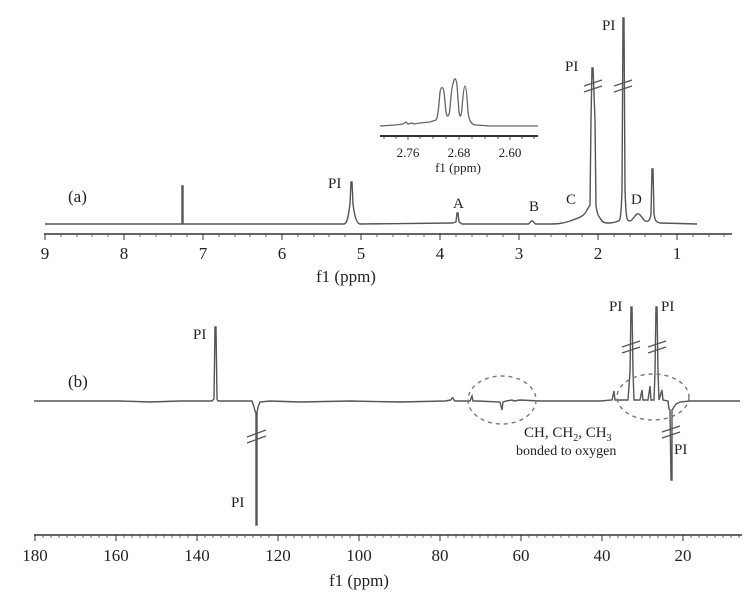 Image resolution: width=750 pixels, height=606 pixels. I want to click on tick-label: 1, so click(677, 253).